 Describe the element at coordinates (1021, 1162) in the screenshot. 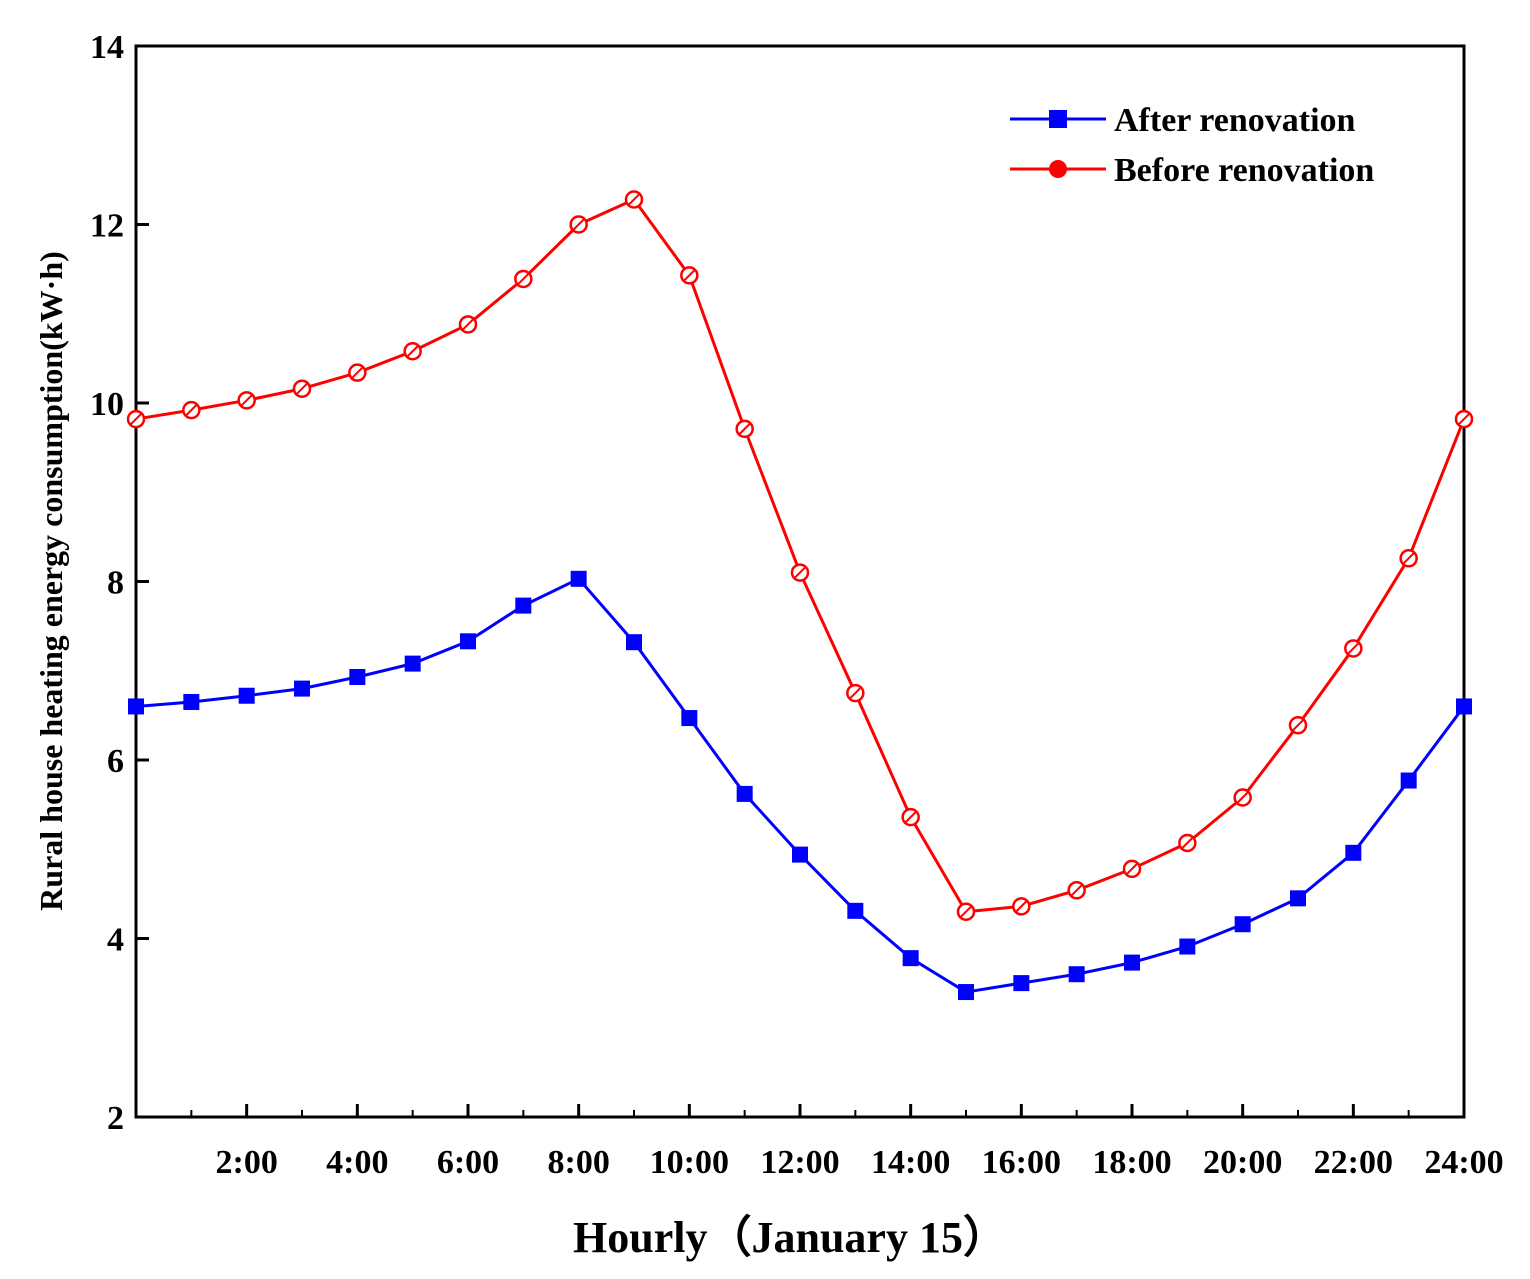

I see `x-tick-label-16-00: 16:00` at that location.